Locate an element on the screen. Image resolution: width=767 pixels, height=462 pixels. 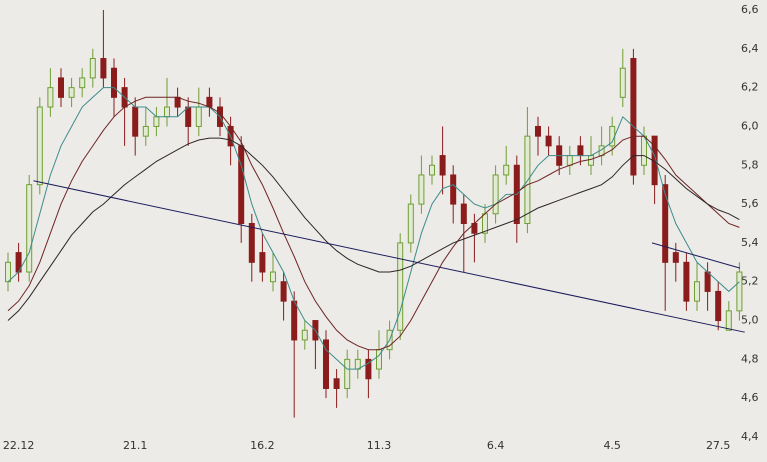
y-tick-label: 6,2 is located at coordinates (750, 87).